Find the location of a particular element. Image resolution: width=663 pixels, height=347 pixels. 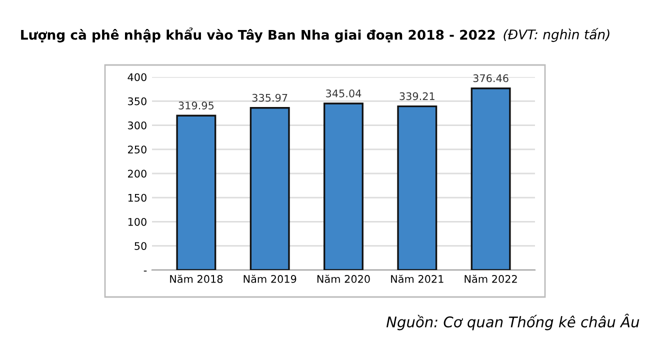

x-tick-label: Năm 2021 is located at coordinates (417, 278).